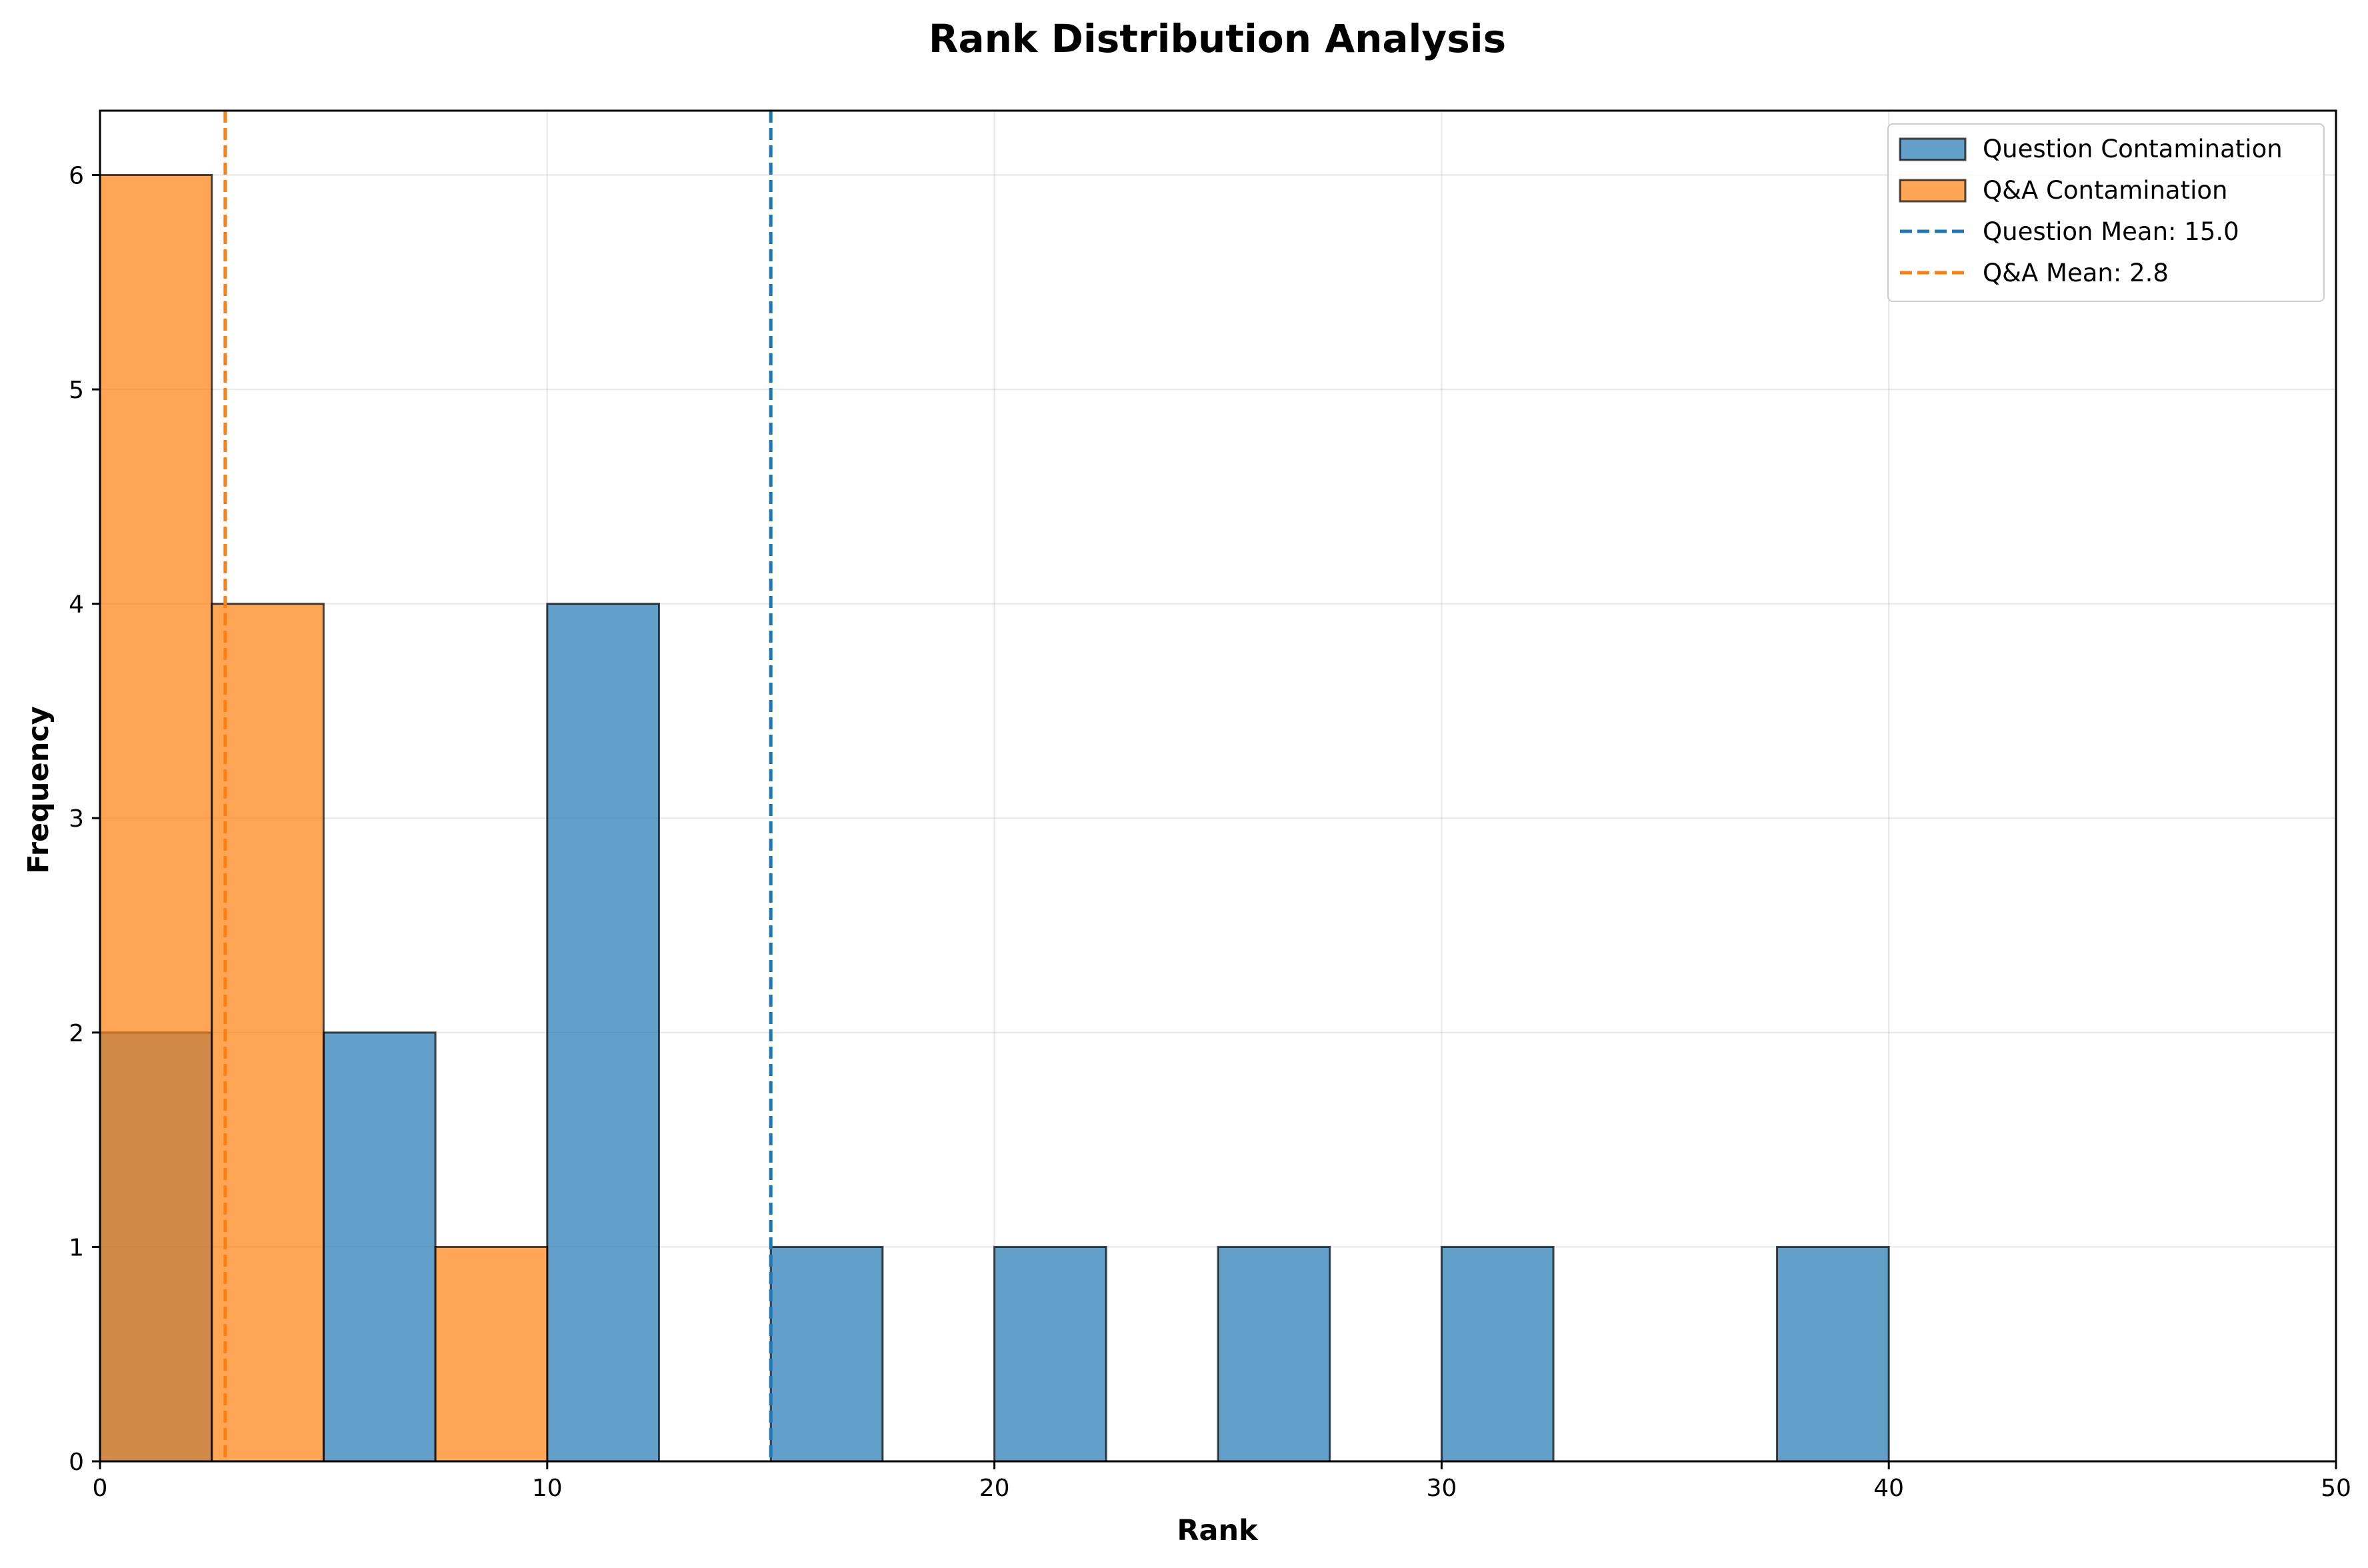 Image resolution: width=2368 pixels, height=1568 pixels. I want to click on y-tick-label-3: 3, so click(76, 819).